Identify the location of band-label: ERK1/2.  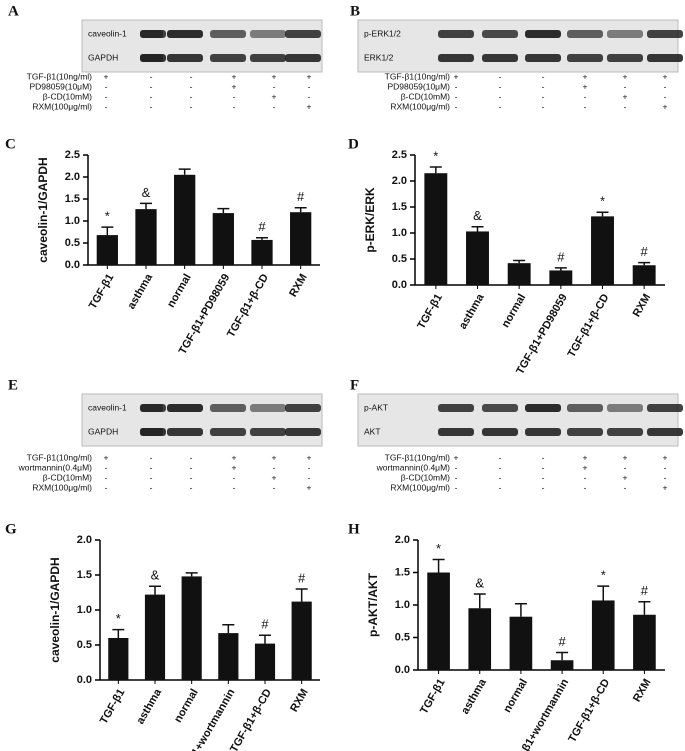
(379, 57).